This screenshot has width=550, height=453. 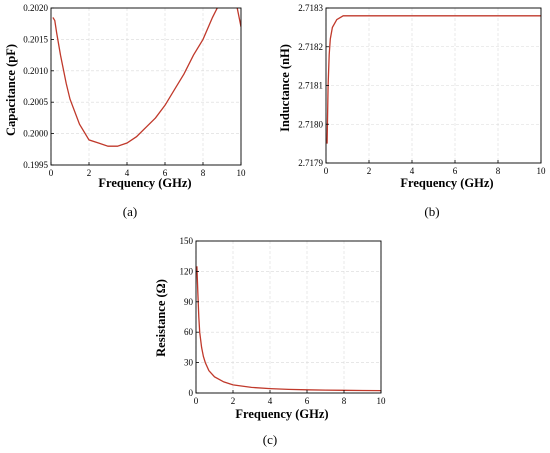 I want to click on panel-c-x-tick-label: 8, so click(x=344, y=401).